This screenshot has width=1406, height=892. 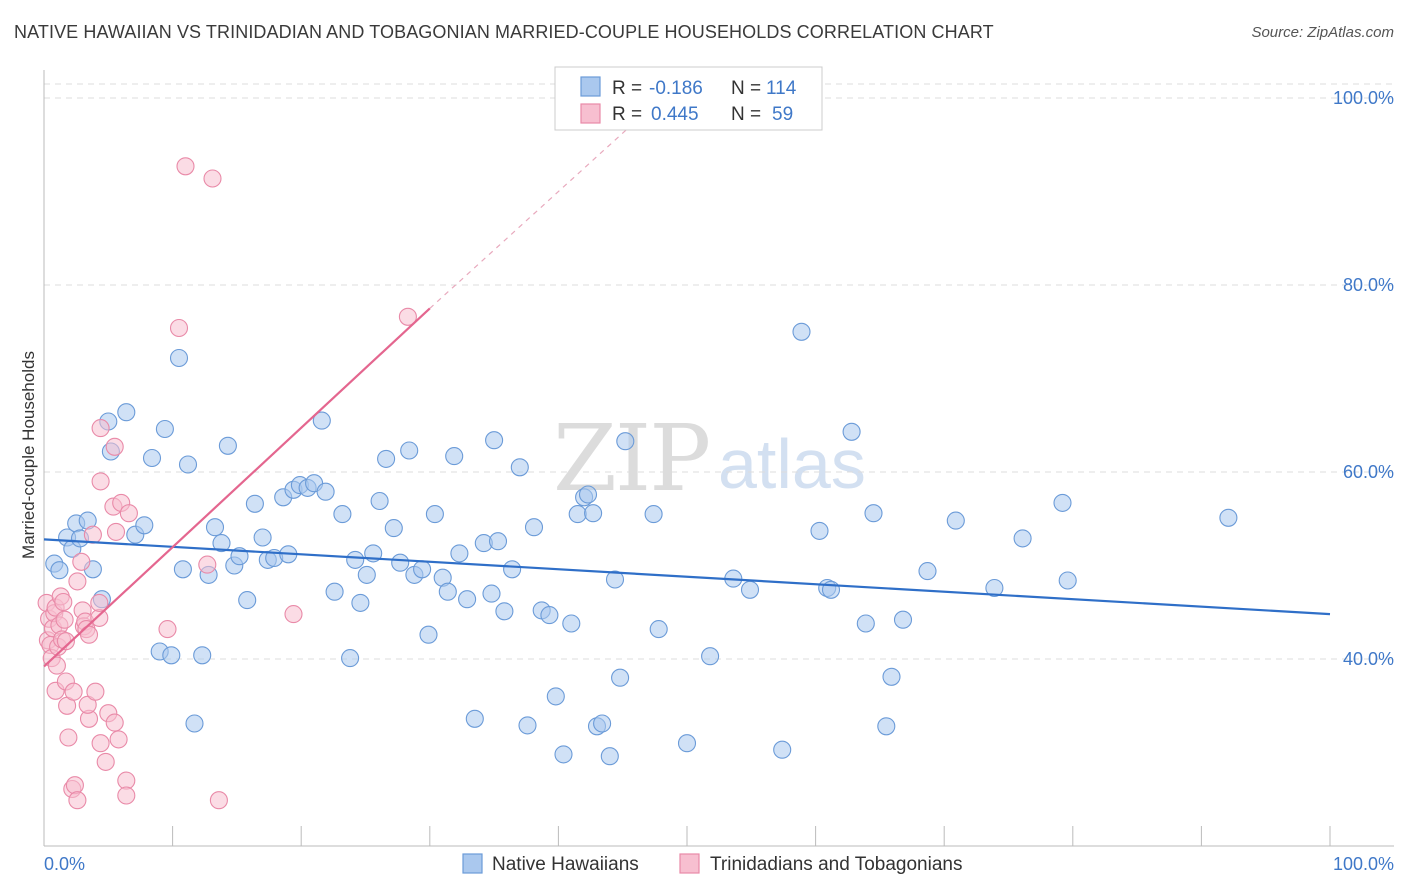 What do you see at coordinates (1363, 378) in the screenshot?
I see `y-tick-labels: 40.0% 60.0% 80.0% 100.0%` at bounding box center [1363, 378].